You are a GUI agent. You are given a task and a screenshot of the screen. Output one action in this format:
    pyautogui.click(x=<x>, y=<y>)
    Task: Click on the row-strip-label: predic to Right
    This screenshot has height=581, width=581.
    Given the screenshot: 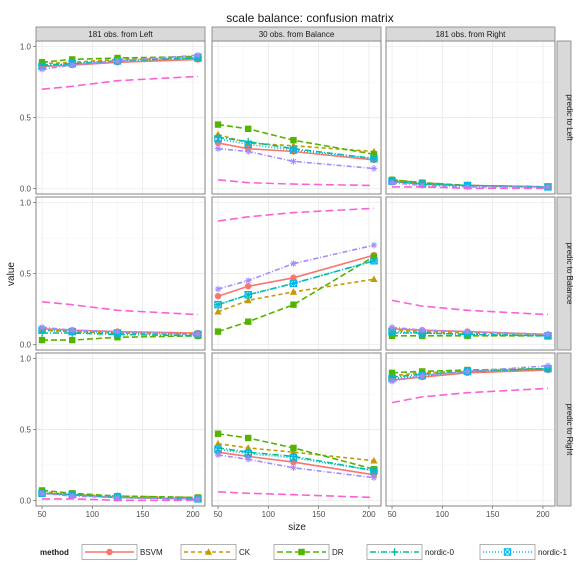 What is the action you would take?
    pyautogui.click(x=569, y=430)
    